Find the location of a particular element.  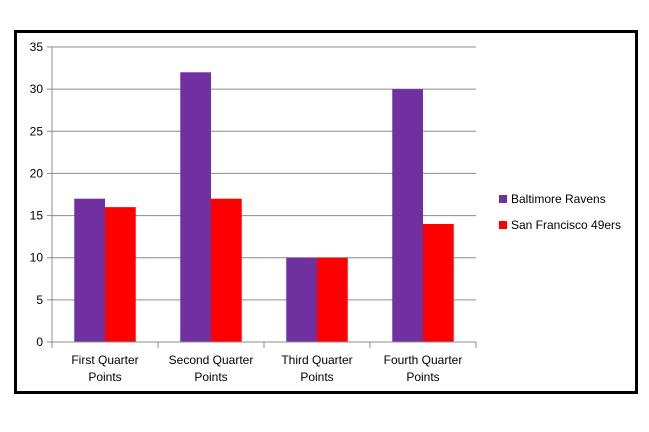

x-tick-label: Second Quarter Points is located at coordinates (211, 368).